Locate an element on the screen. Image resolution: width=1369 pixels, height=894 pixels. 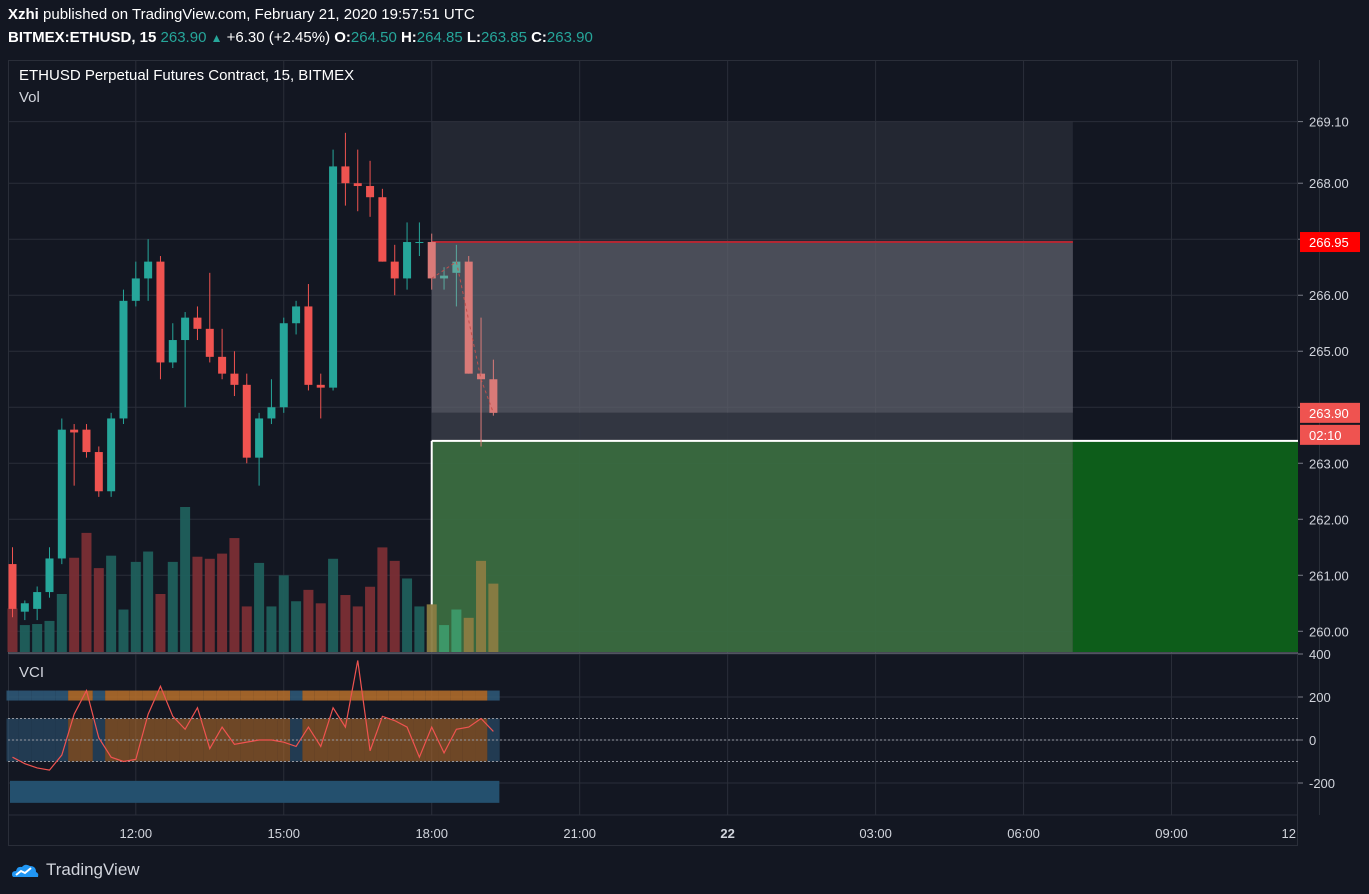
vci-tick-label: -200 is located at coordinates (1322, 783).